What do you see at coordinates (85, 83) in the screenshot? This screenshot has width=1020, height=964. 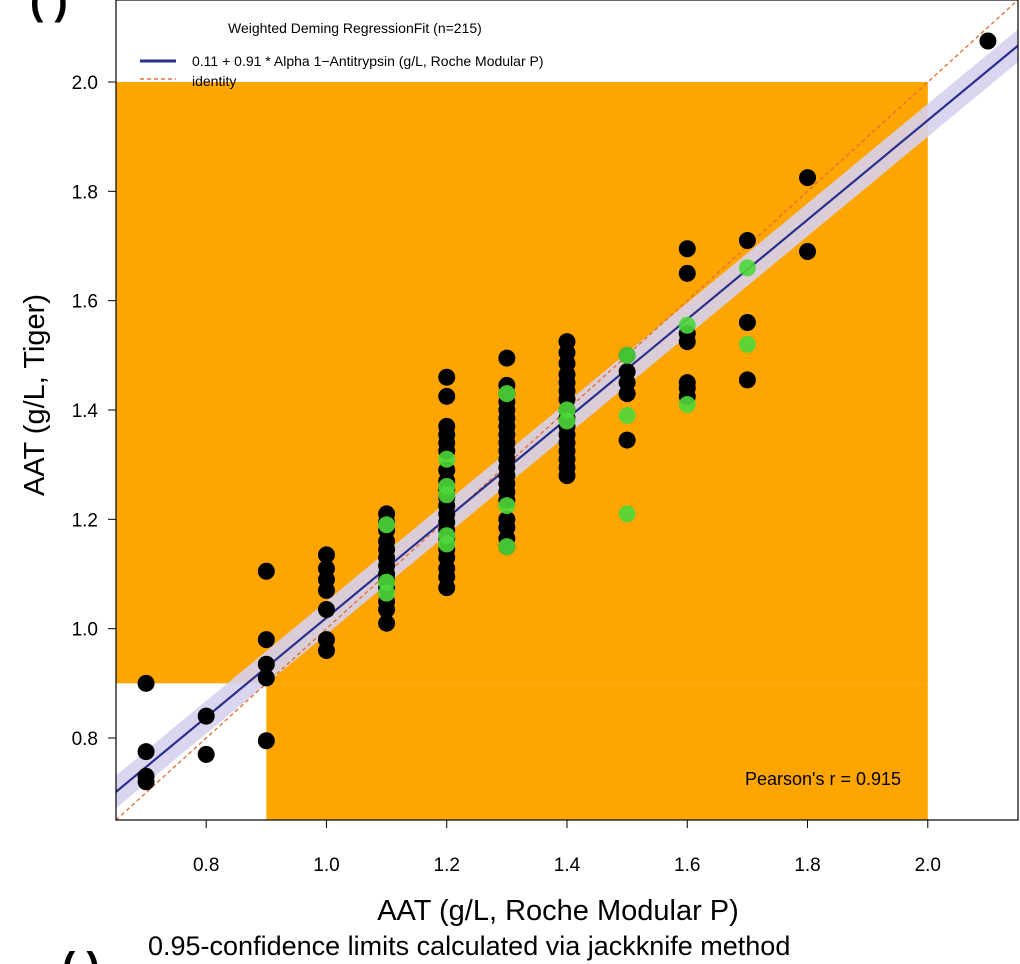 I see `y-tick-label: 2.0` at bounding box center [85, 83].